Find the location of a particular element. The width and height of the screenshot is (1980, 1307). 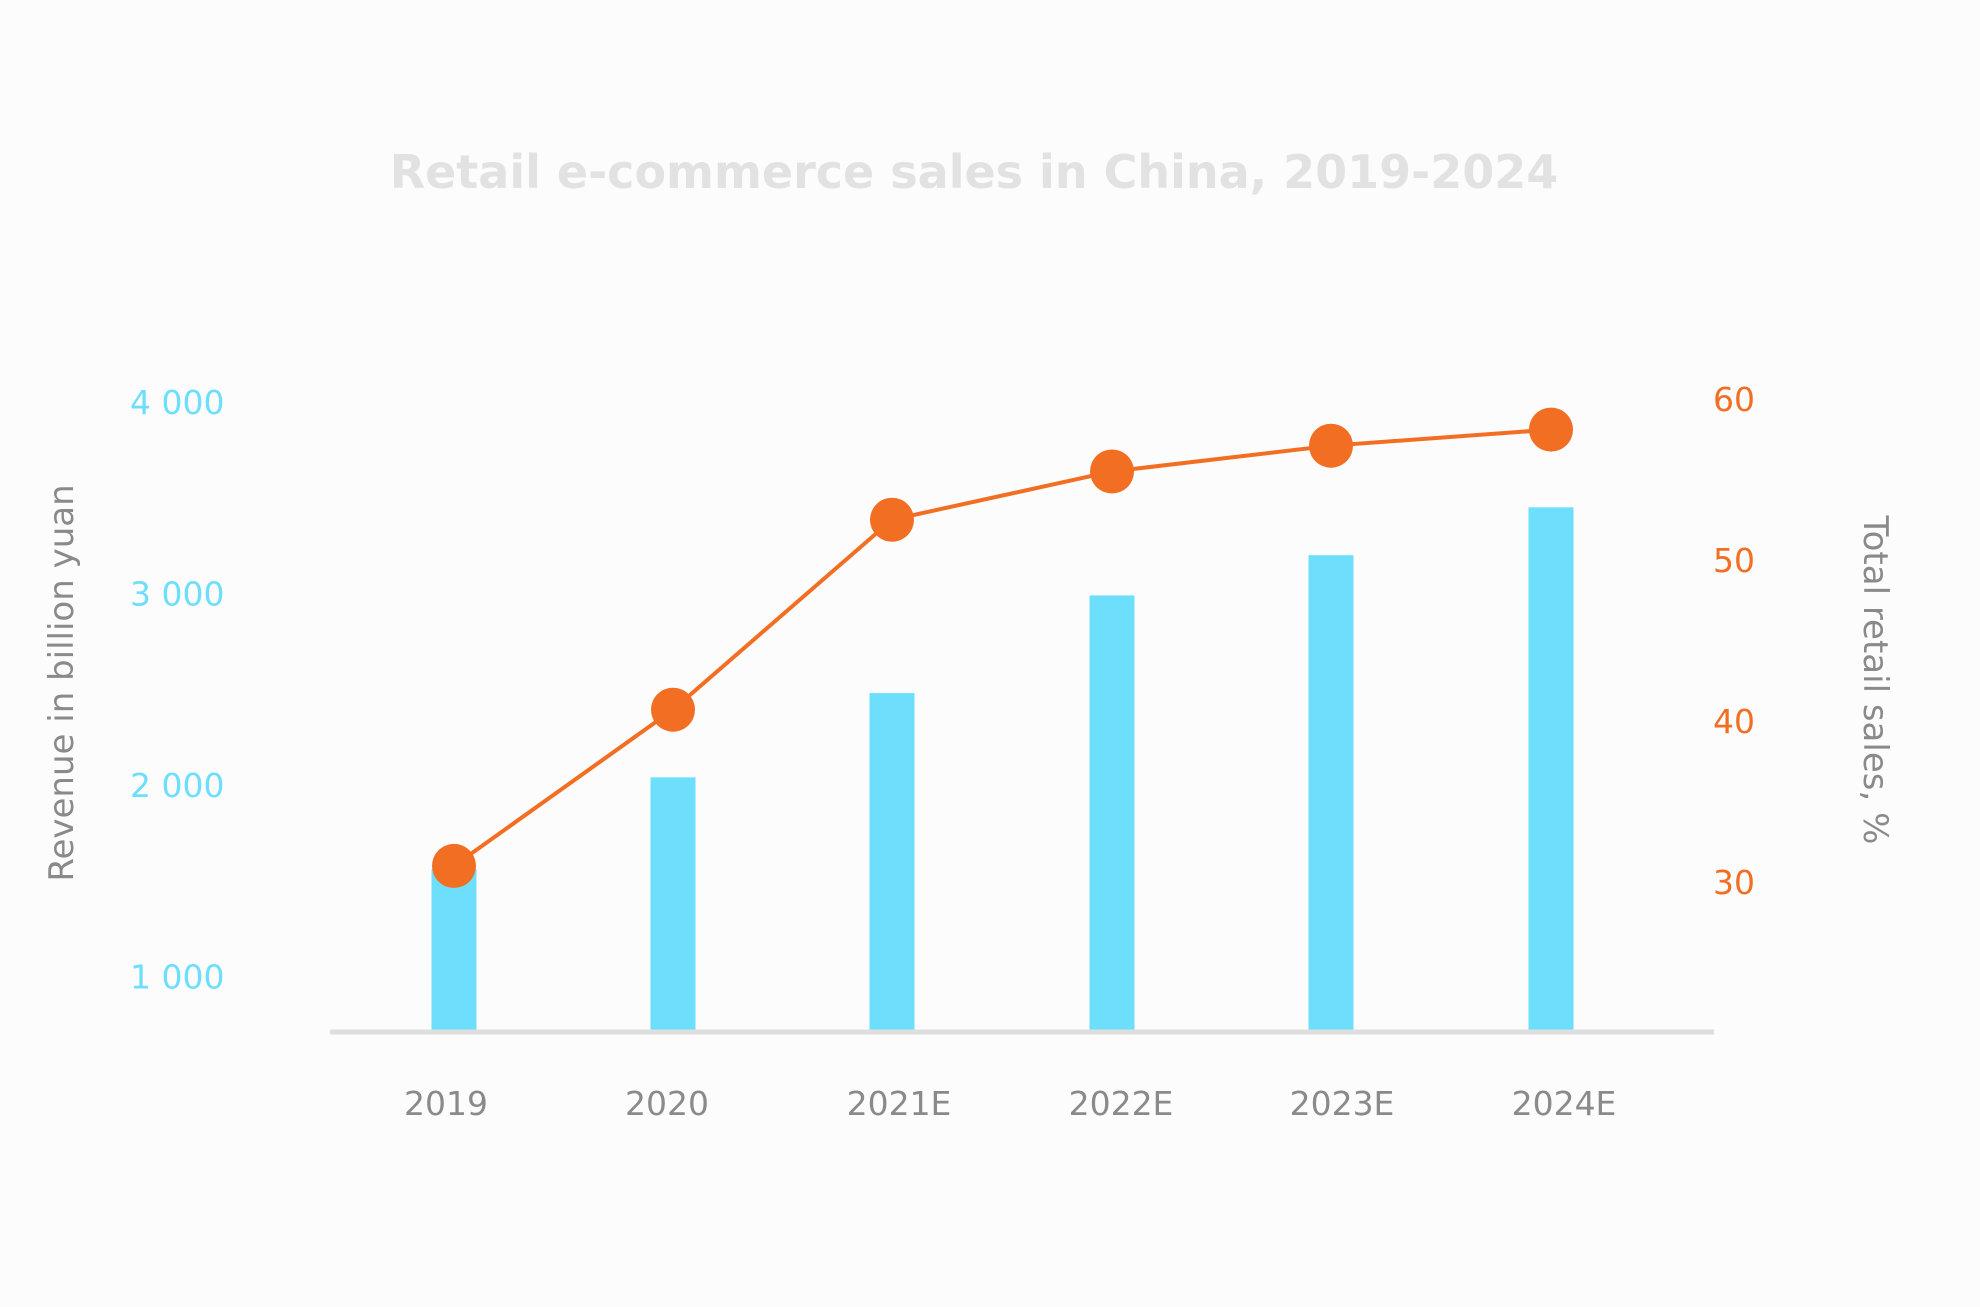

x-tick-label: 2021E is located at coordinates (899, 1103).